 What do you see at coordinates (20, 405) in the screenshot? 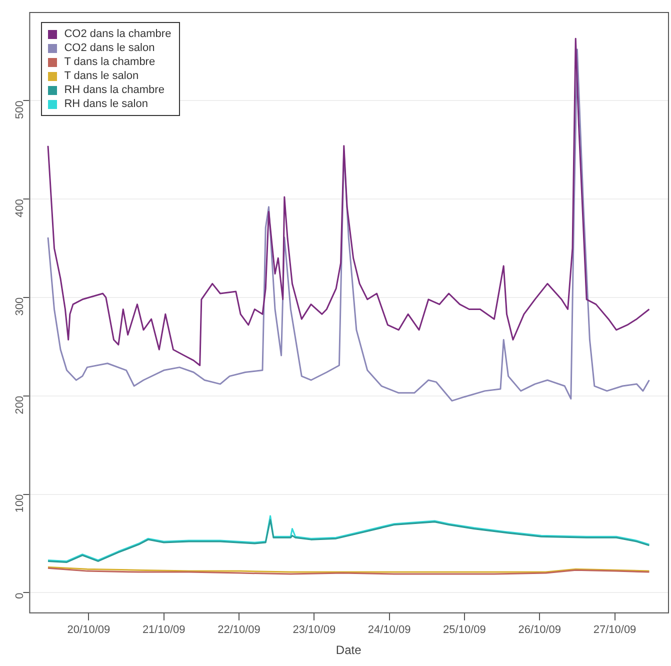
I see `y-tick-label: 200` at bounding box center [20, 405].